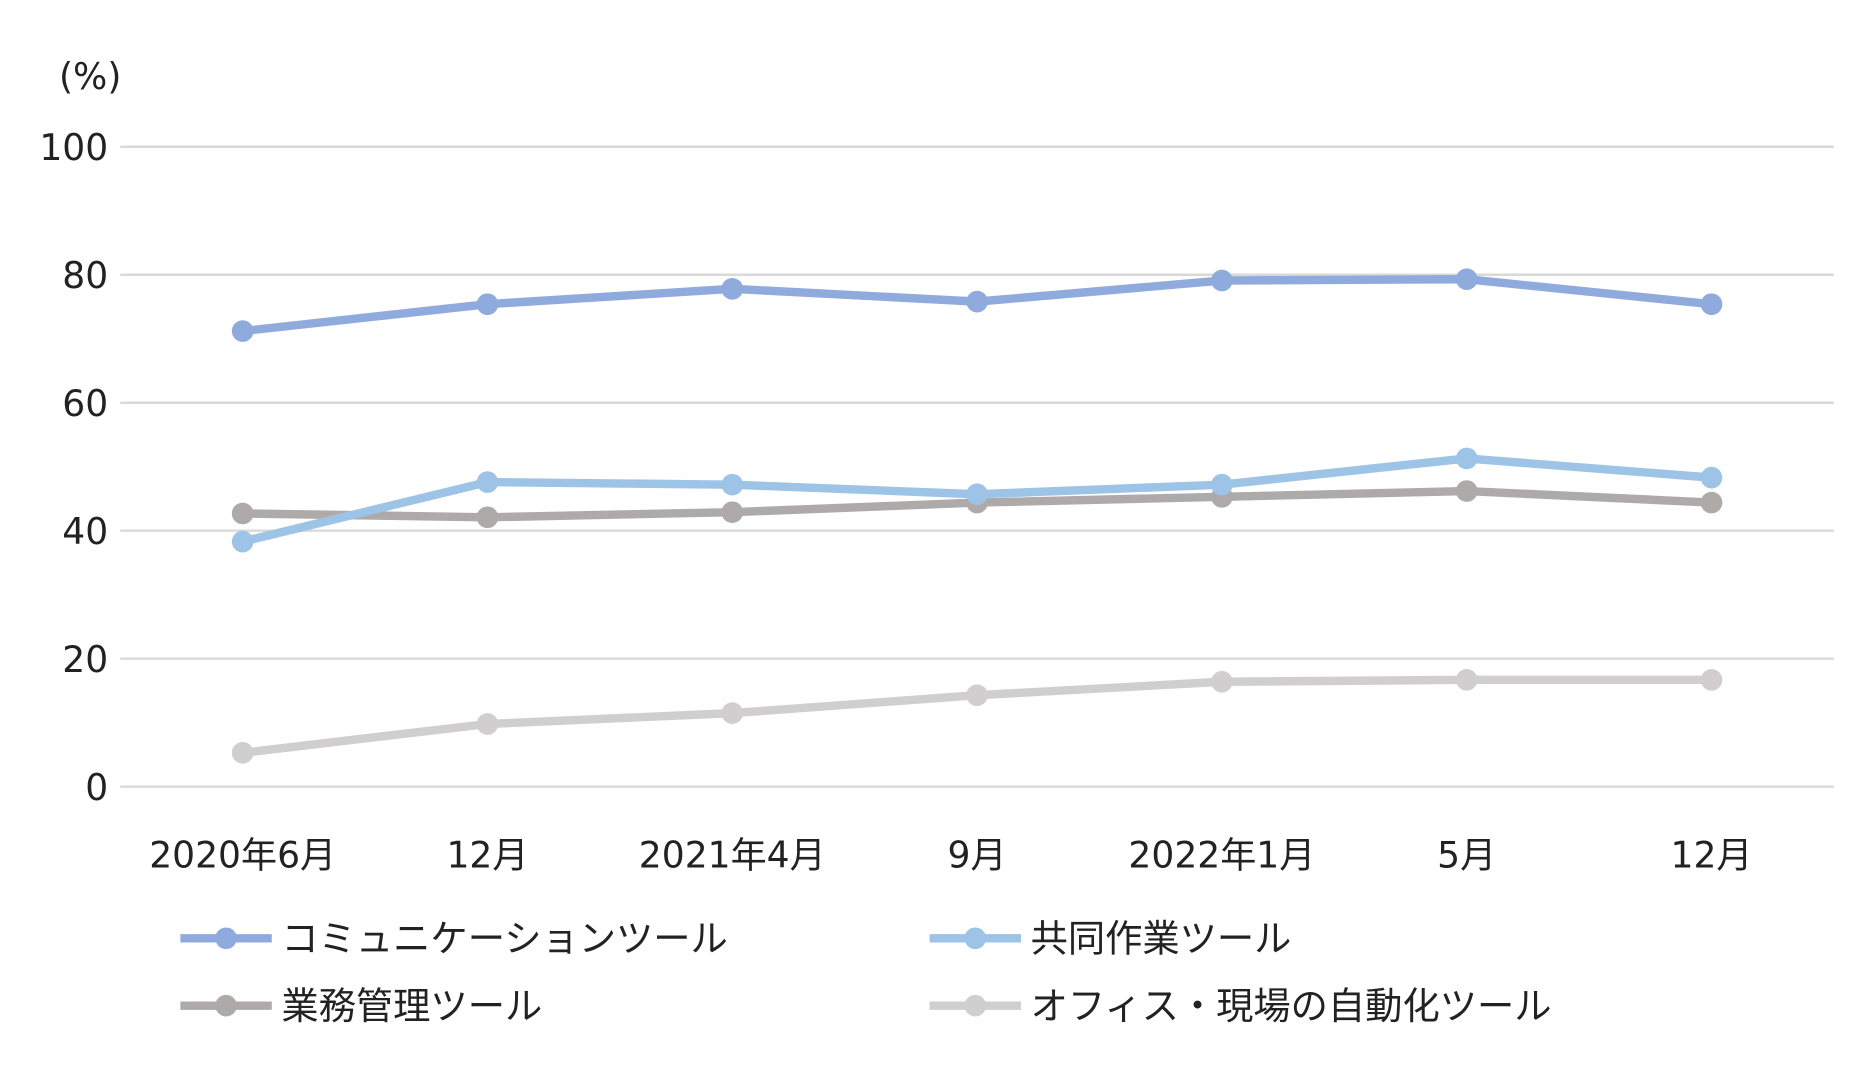 The height and width of the screenshot is (1067, 1876). I want to click on y-tick-label: 60, so click(85, 404).